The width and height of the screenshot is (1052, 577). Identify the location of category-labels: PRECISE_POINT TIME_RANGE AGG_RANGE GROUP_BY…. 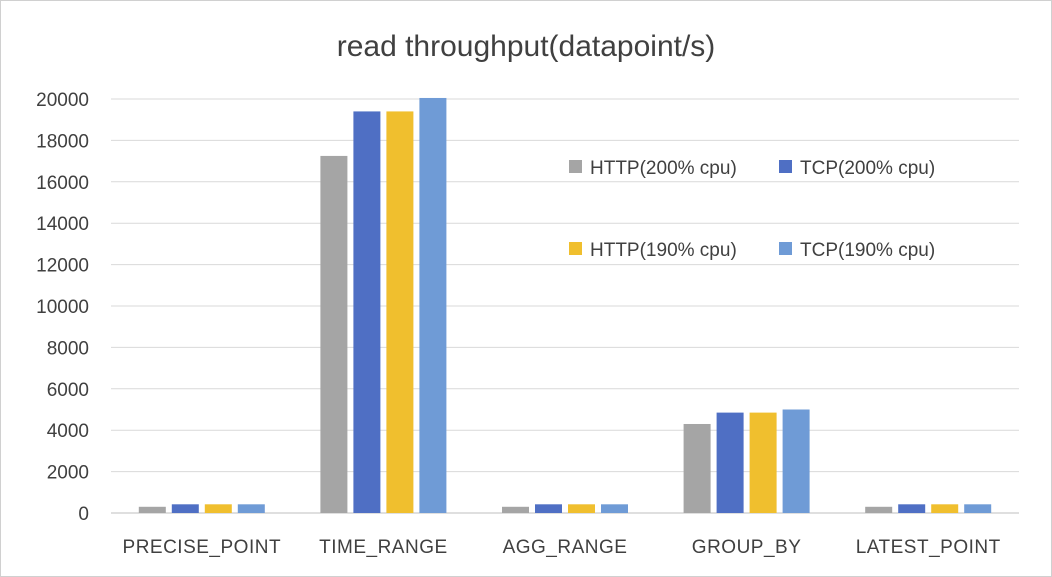
(562, 547).